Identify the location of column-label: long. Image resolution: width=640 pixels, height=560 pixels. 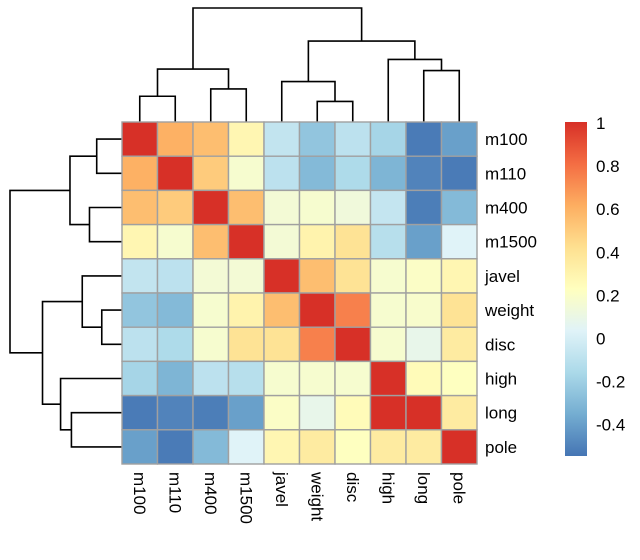
(423, 488).